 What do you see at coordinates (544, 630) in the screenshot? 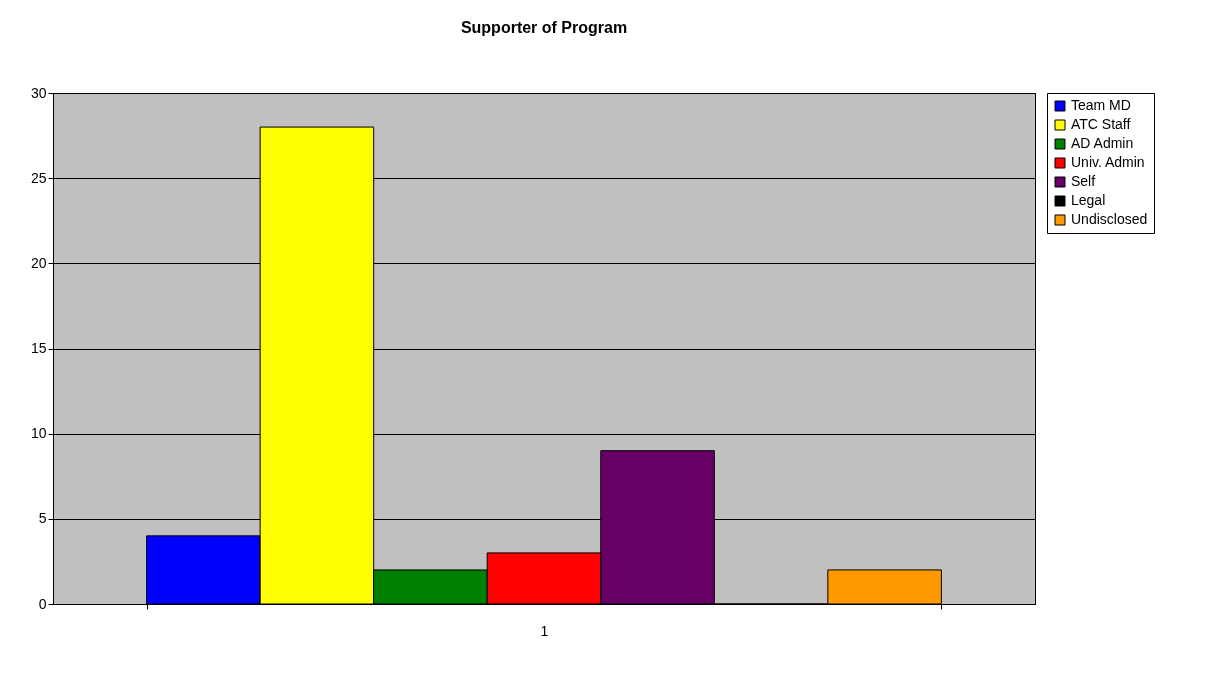
I see `x-tick-label: 1` at bounding box center [544, 630].